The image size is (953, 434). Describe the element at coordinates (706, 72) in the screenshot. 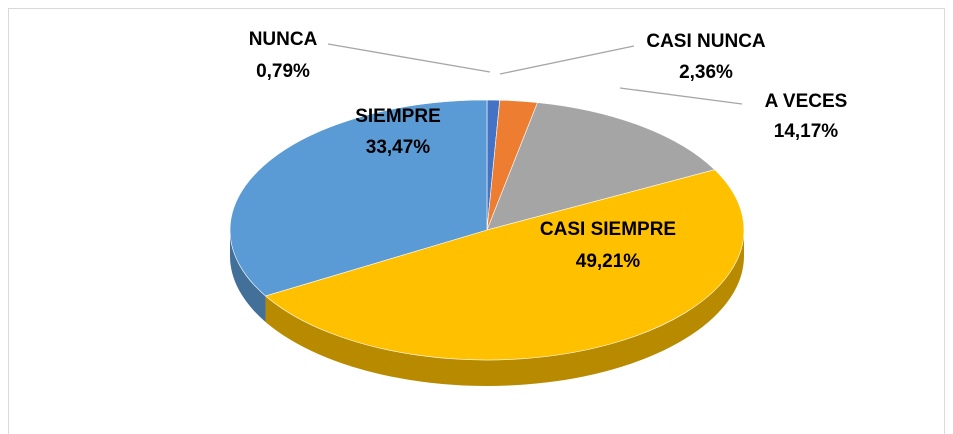

I see `value-label: 2,36%` at that location.